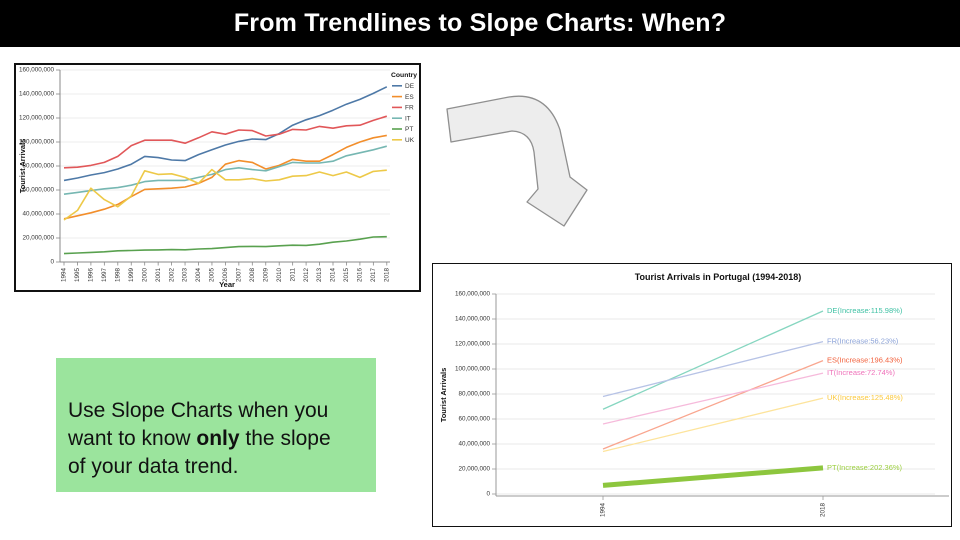 The height and width of the screenshot is (540, 960). Describe the element at coordinates (212, 275) in the screenshot. I see `x-tick-label: 2005` at that location.